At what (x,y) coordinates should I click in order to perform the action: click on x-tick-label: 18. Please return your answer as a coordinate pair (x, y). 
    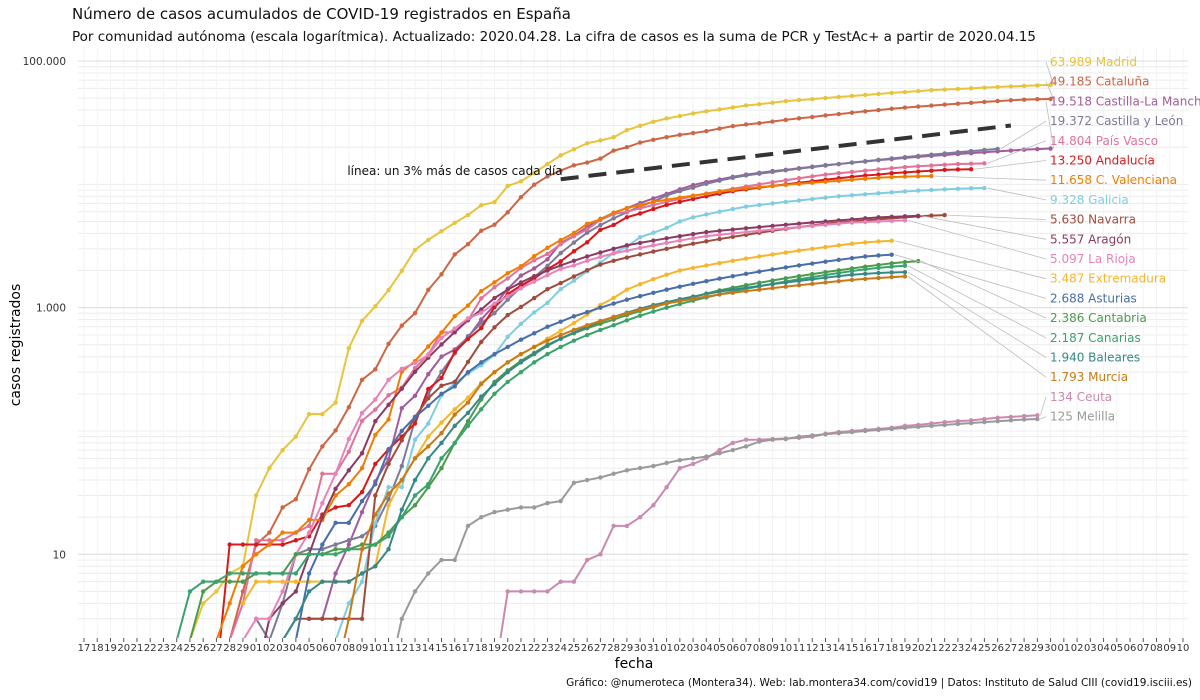
    Looking at the image, I should click on (481, 648).